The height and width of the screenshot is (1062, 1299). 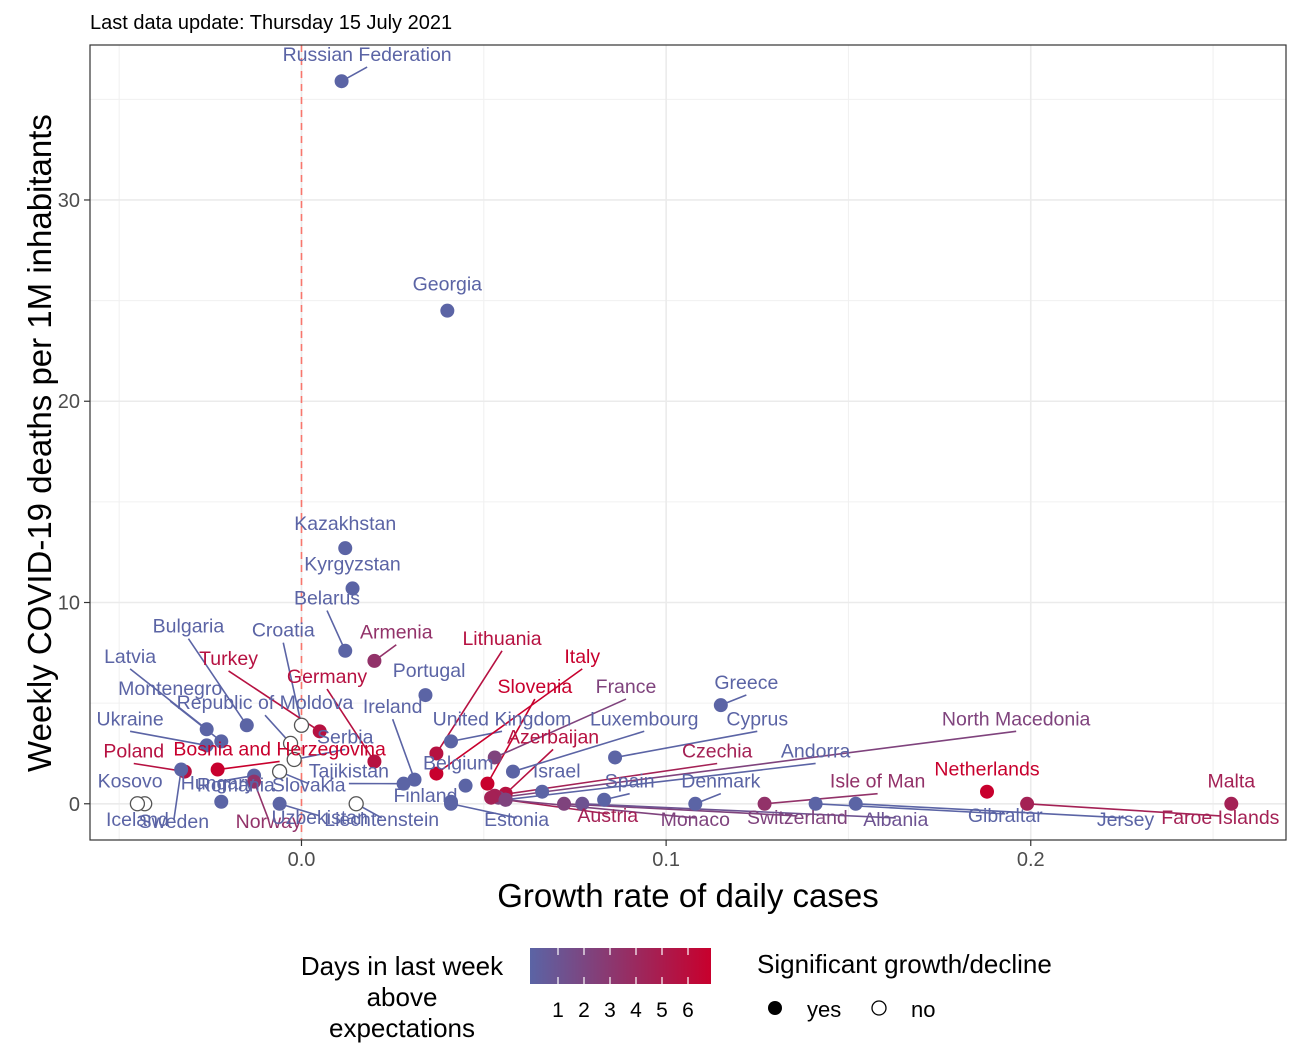 What do you see at coordinates (666, 855) in the screenshot?
I see `x-axis-ticks: 0.0 0.1 0.2` at bounding box center [666, 855].